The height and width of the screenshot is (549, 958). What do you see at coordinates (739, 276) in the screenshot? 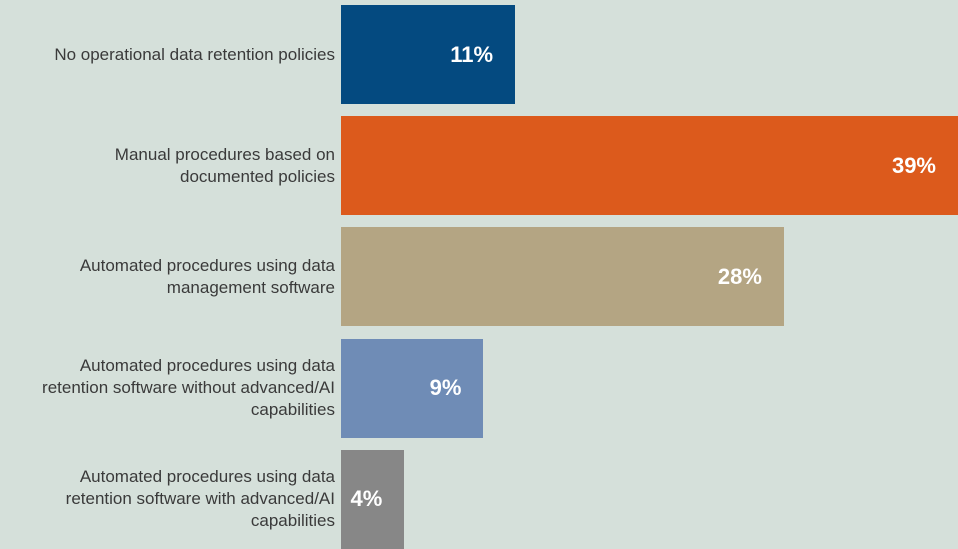
I see `value-label: 28%` at bounding box center [739, 276].